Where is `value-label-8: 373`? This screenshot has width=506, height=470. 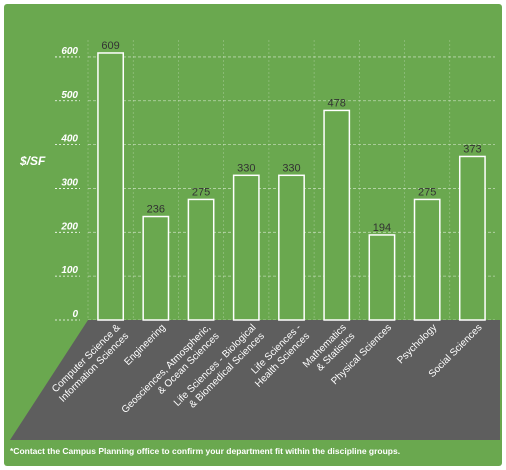 value-label-8: 373 is located at coordinates (472, 149).